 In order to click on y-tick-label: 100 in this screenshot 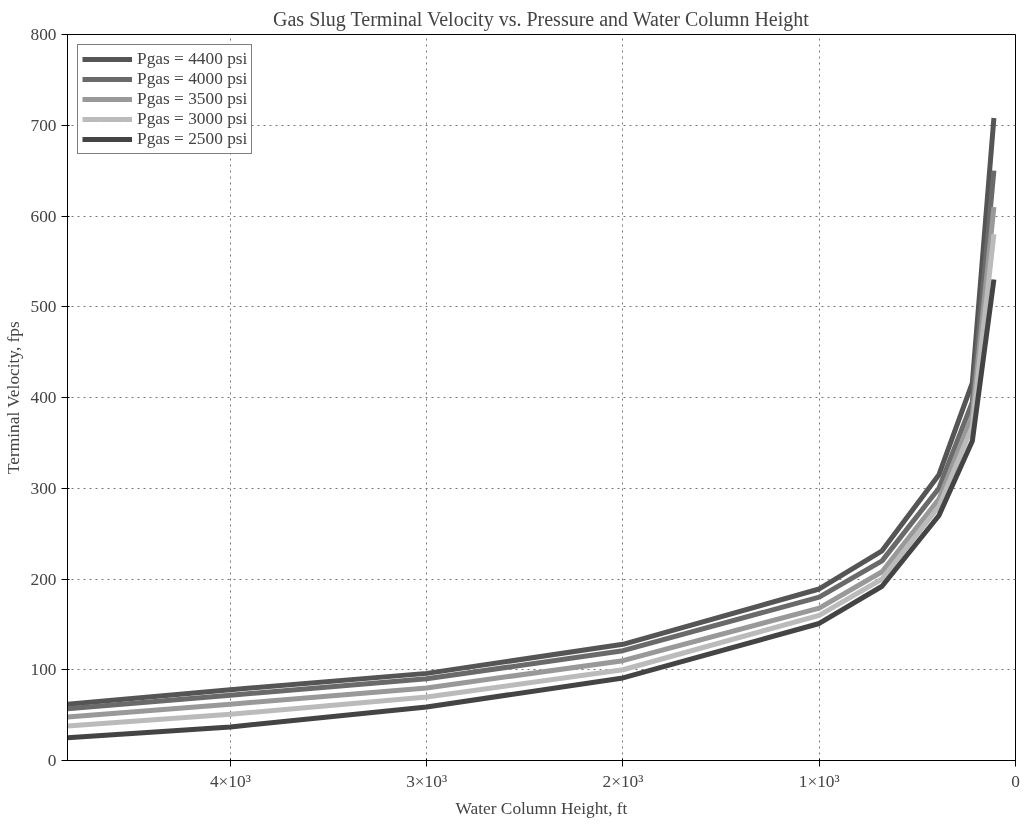, I will do `click(43, 670)`.